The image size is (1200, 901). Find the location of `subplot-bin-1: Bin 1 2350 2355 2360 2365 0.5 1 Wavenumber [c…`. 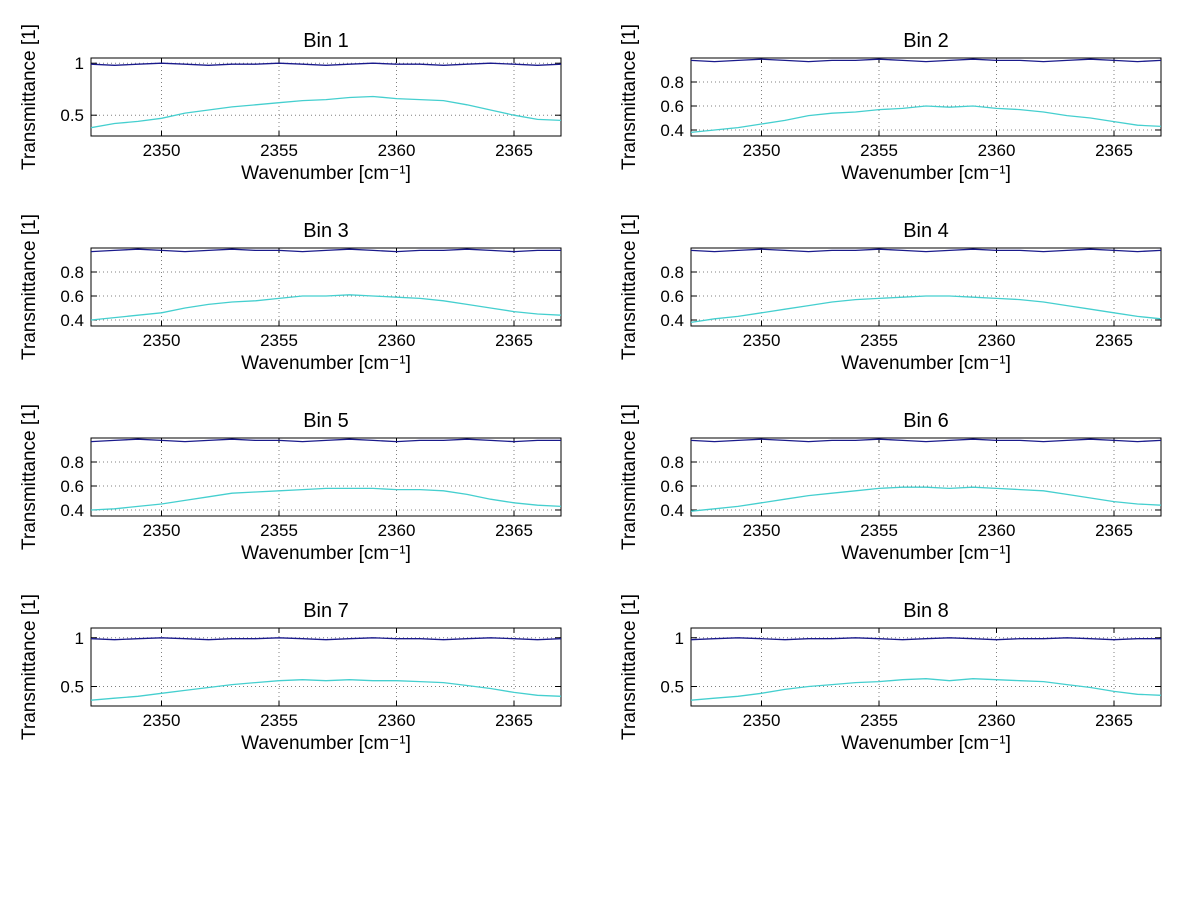

subplot-bin-1: Bin 1 2350 2355 2360 2365 0.5 1 Wavenumber [c… is located at coordinates (296, 106).